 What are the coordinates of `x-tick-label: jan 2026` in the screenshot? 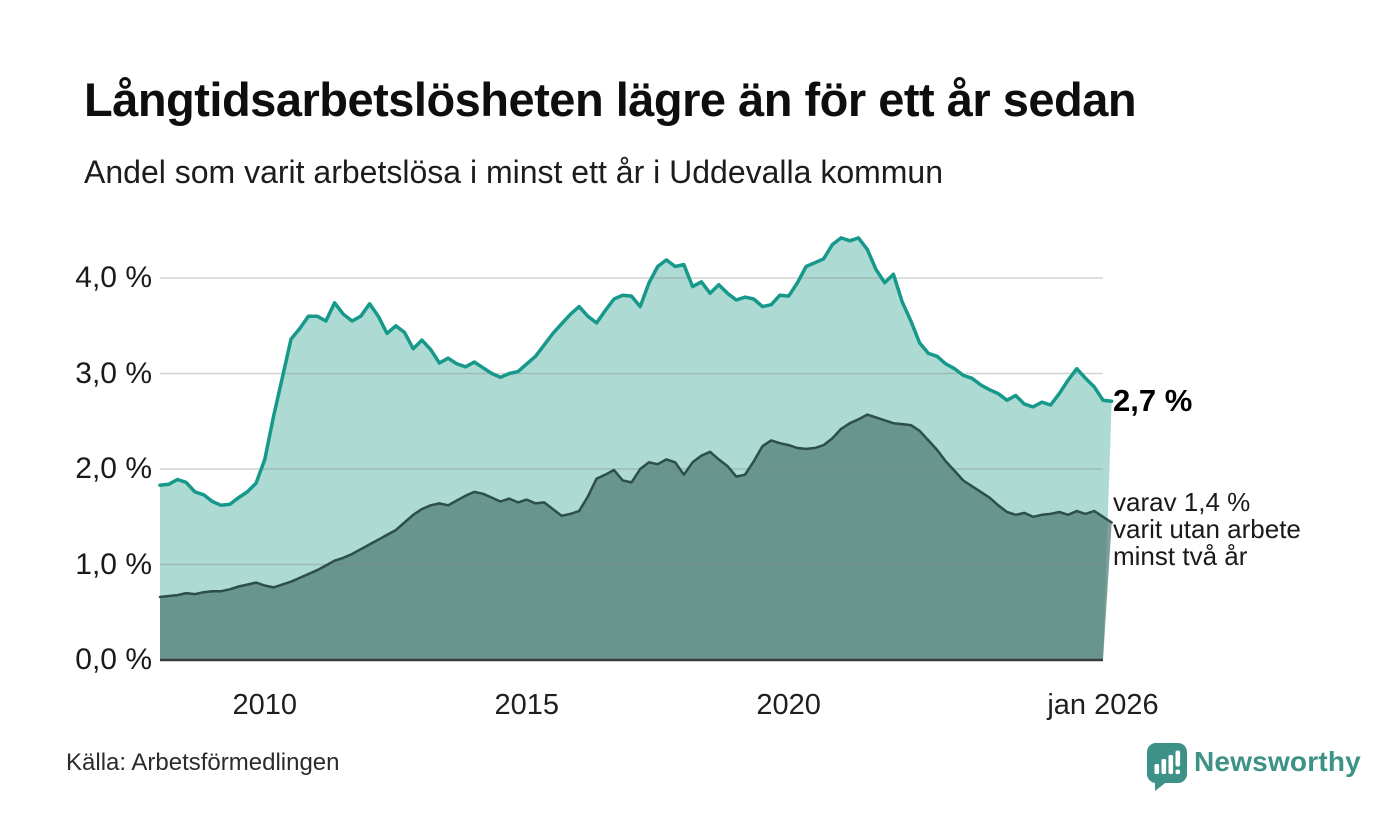 It's located at (1103, 705).